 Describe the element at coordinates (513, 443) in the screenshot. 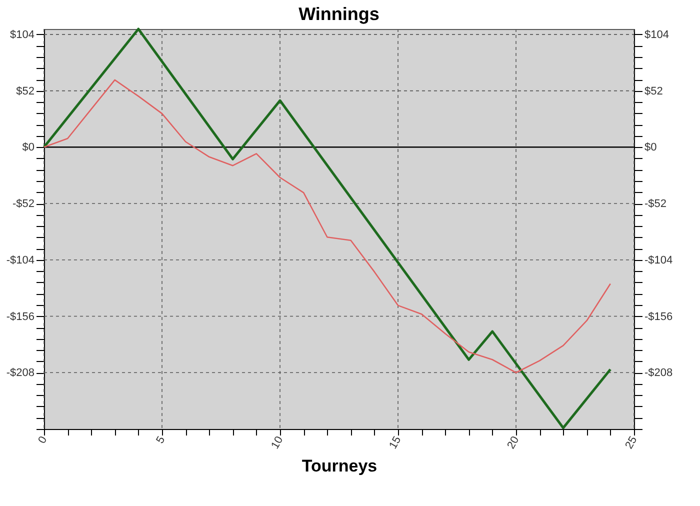

I see `x-tick-label: 20` at that location.